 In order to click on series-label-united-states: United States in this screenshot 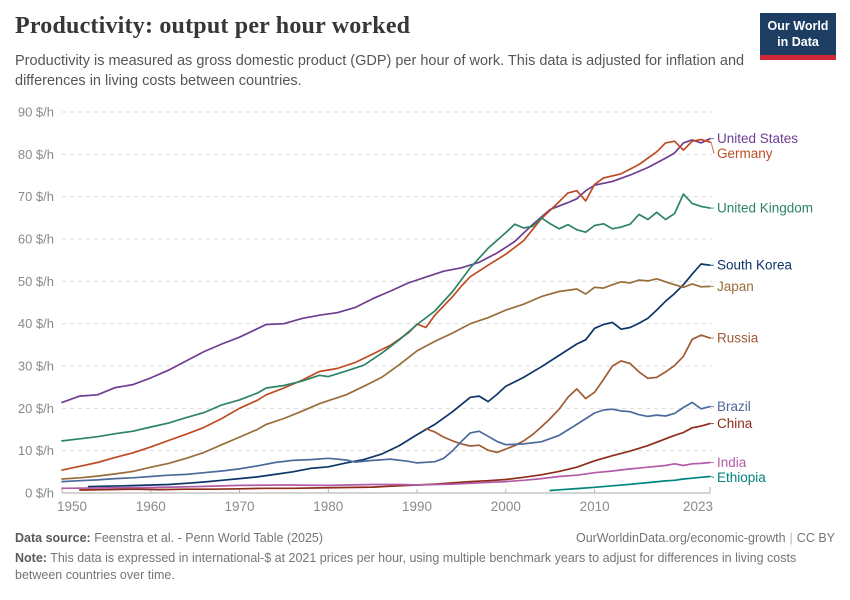, I will do `click(757, 138)`.